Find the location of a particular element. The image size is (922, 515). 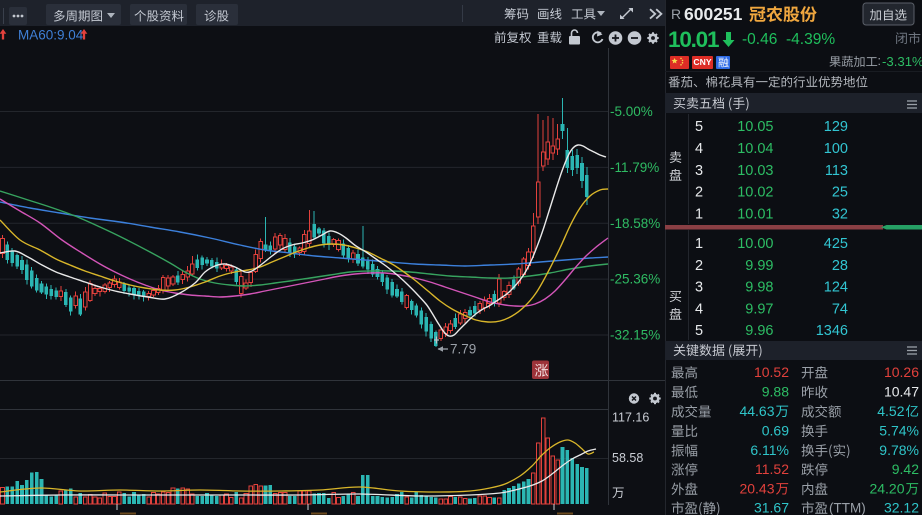

svg-text: 9.97 is located at coordinates (759, 310).